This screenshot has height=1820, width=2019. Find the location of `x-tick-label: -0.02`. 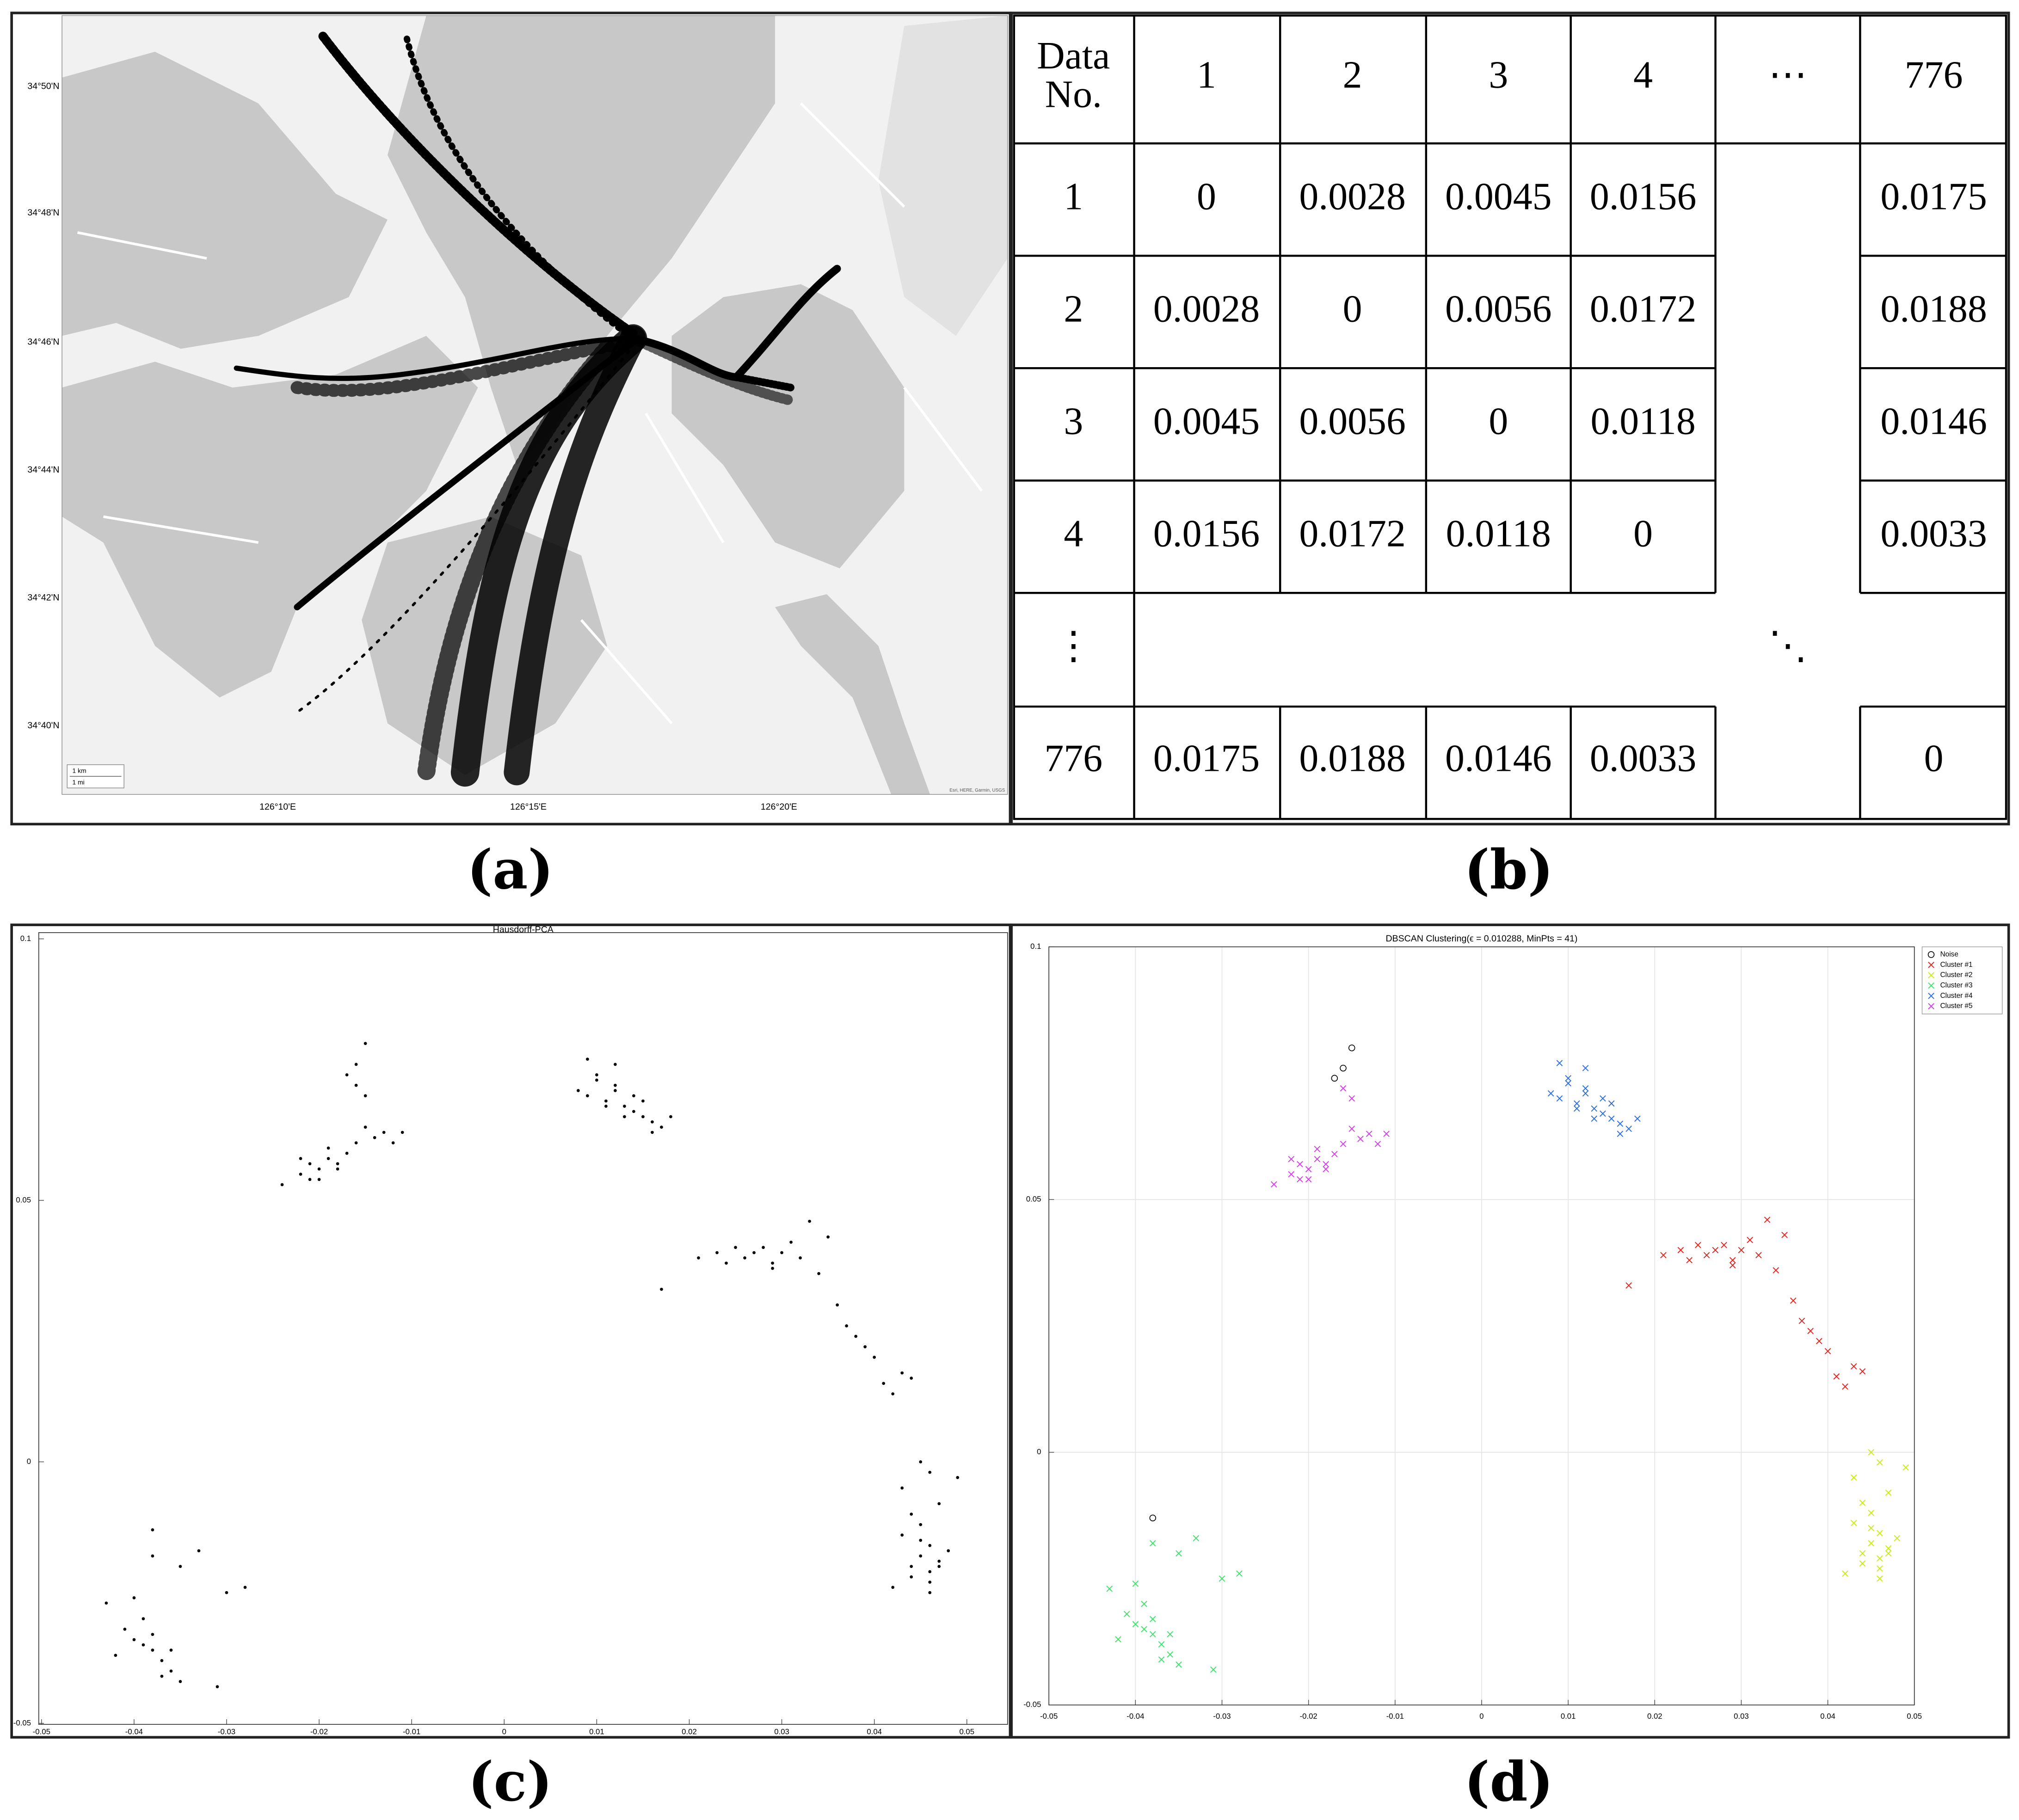

x-tick-label: -0.02 is located at coordinates (319, 1731).